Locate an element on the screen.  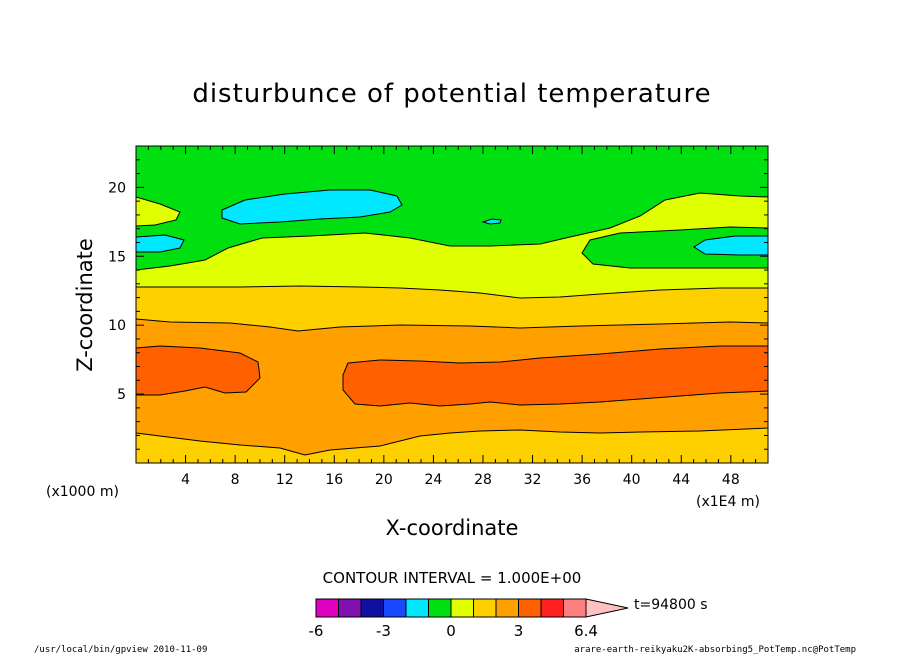
band-cyan-small is located at coordinates (491, 221).